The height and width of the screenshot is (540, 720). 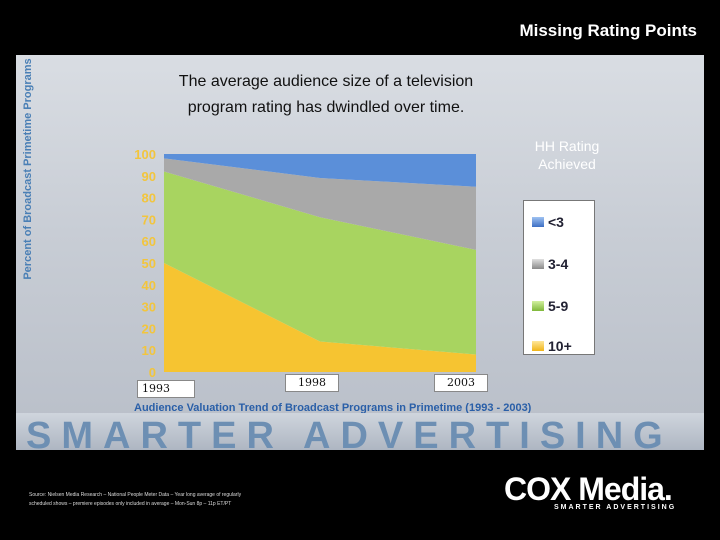 What do you see at coordinates (558, 264) in the screenshot?
I see `legend-label-3-4: 3-4` at bounding box center [558, 264].